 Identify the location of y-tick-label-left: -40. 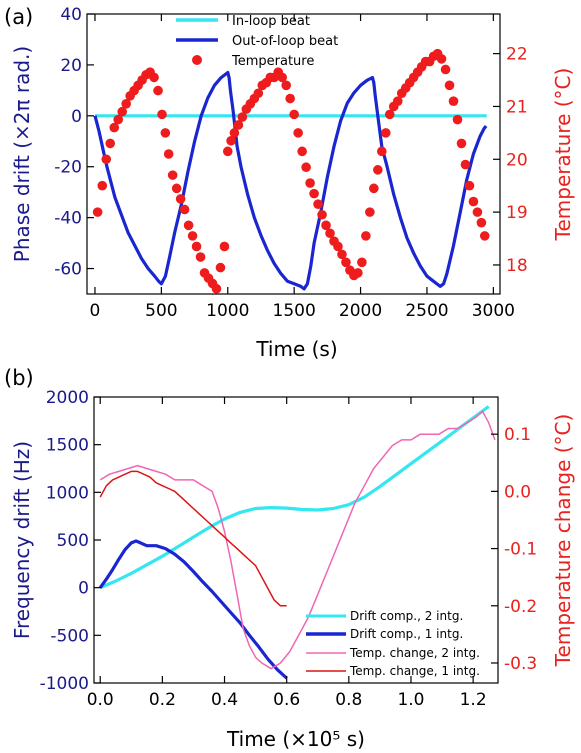
(68, 219).